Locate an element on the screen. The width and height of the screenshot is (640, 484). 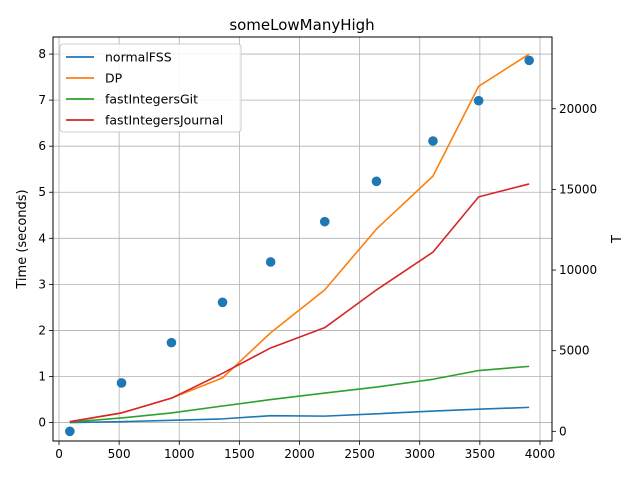
series-line-normalFSS is located at coordinates (299, 415).